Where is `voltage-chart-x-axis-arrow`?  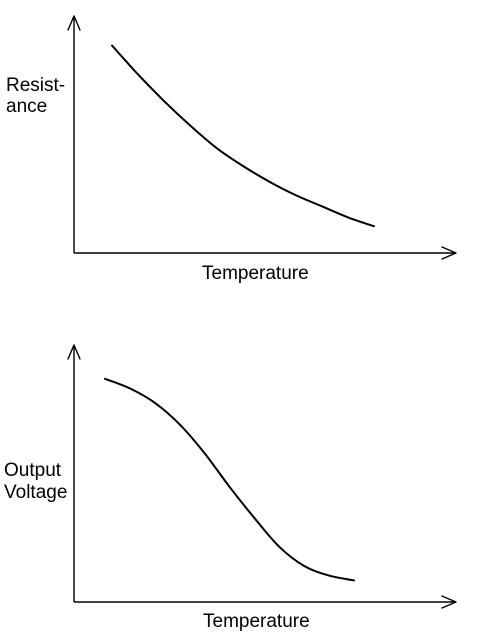 voltage-chart-x-axis-arrow is located at coordinates (449, 602).